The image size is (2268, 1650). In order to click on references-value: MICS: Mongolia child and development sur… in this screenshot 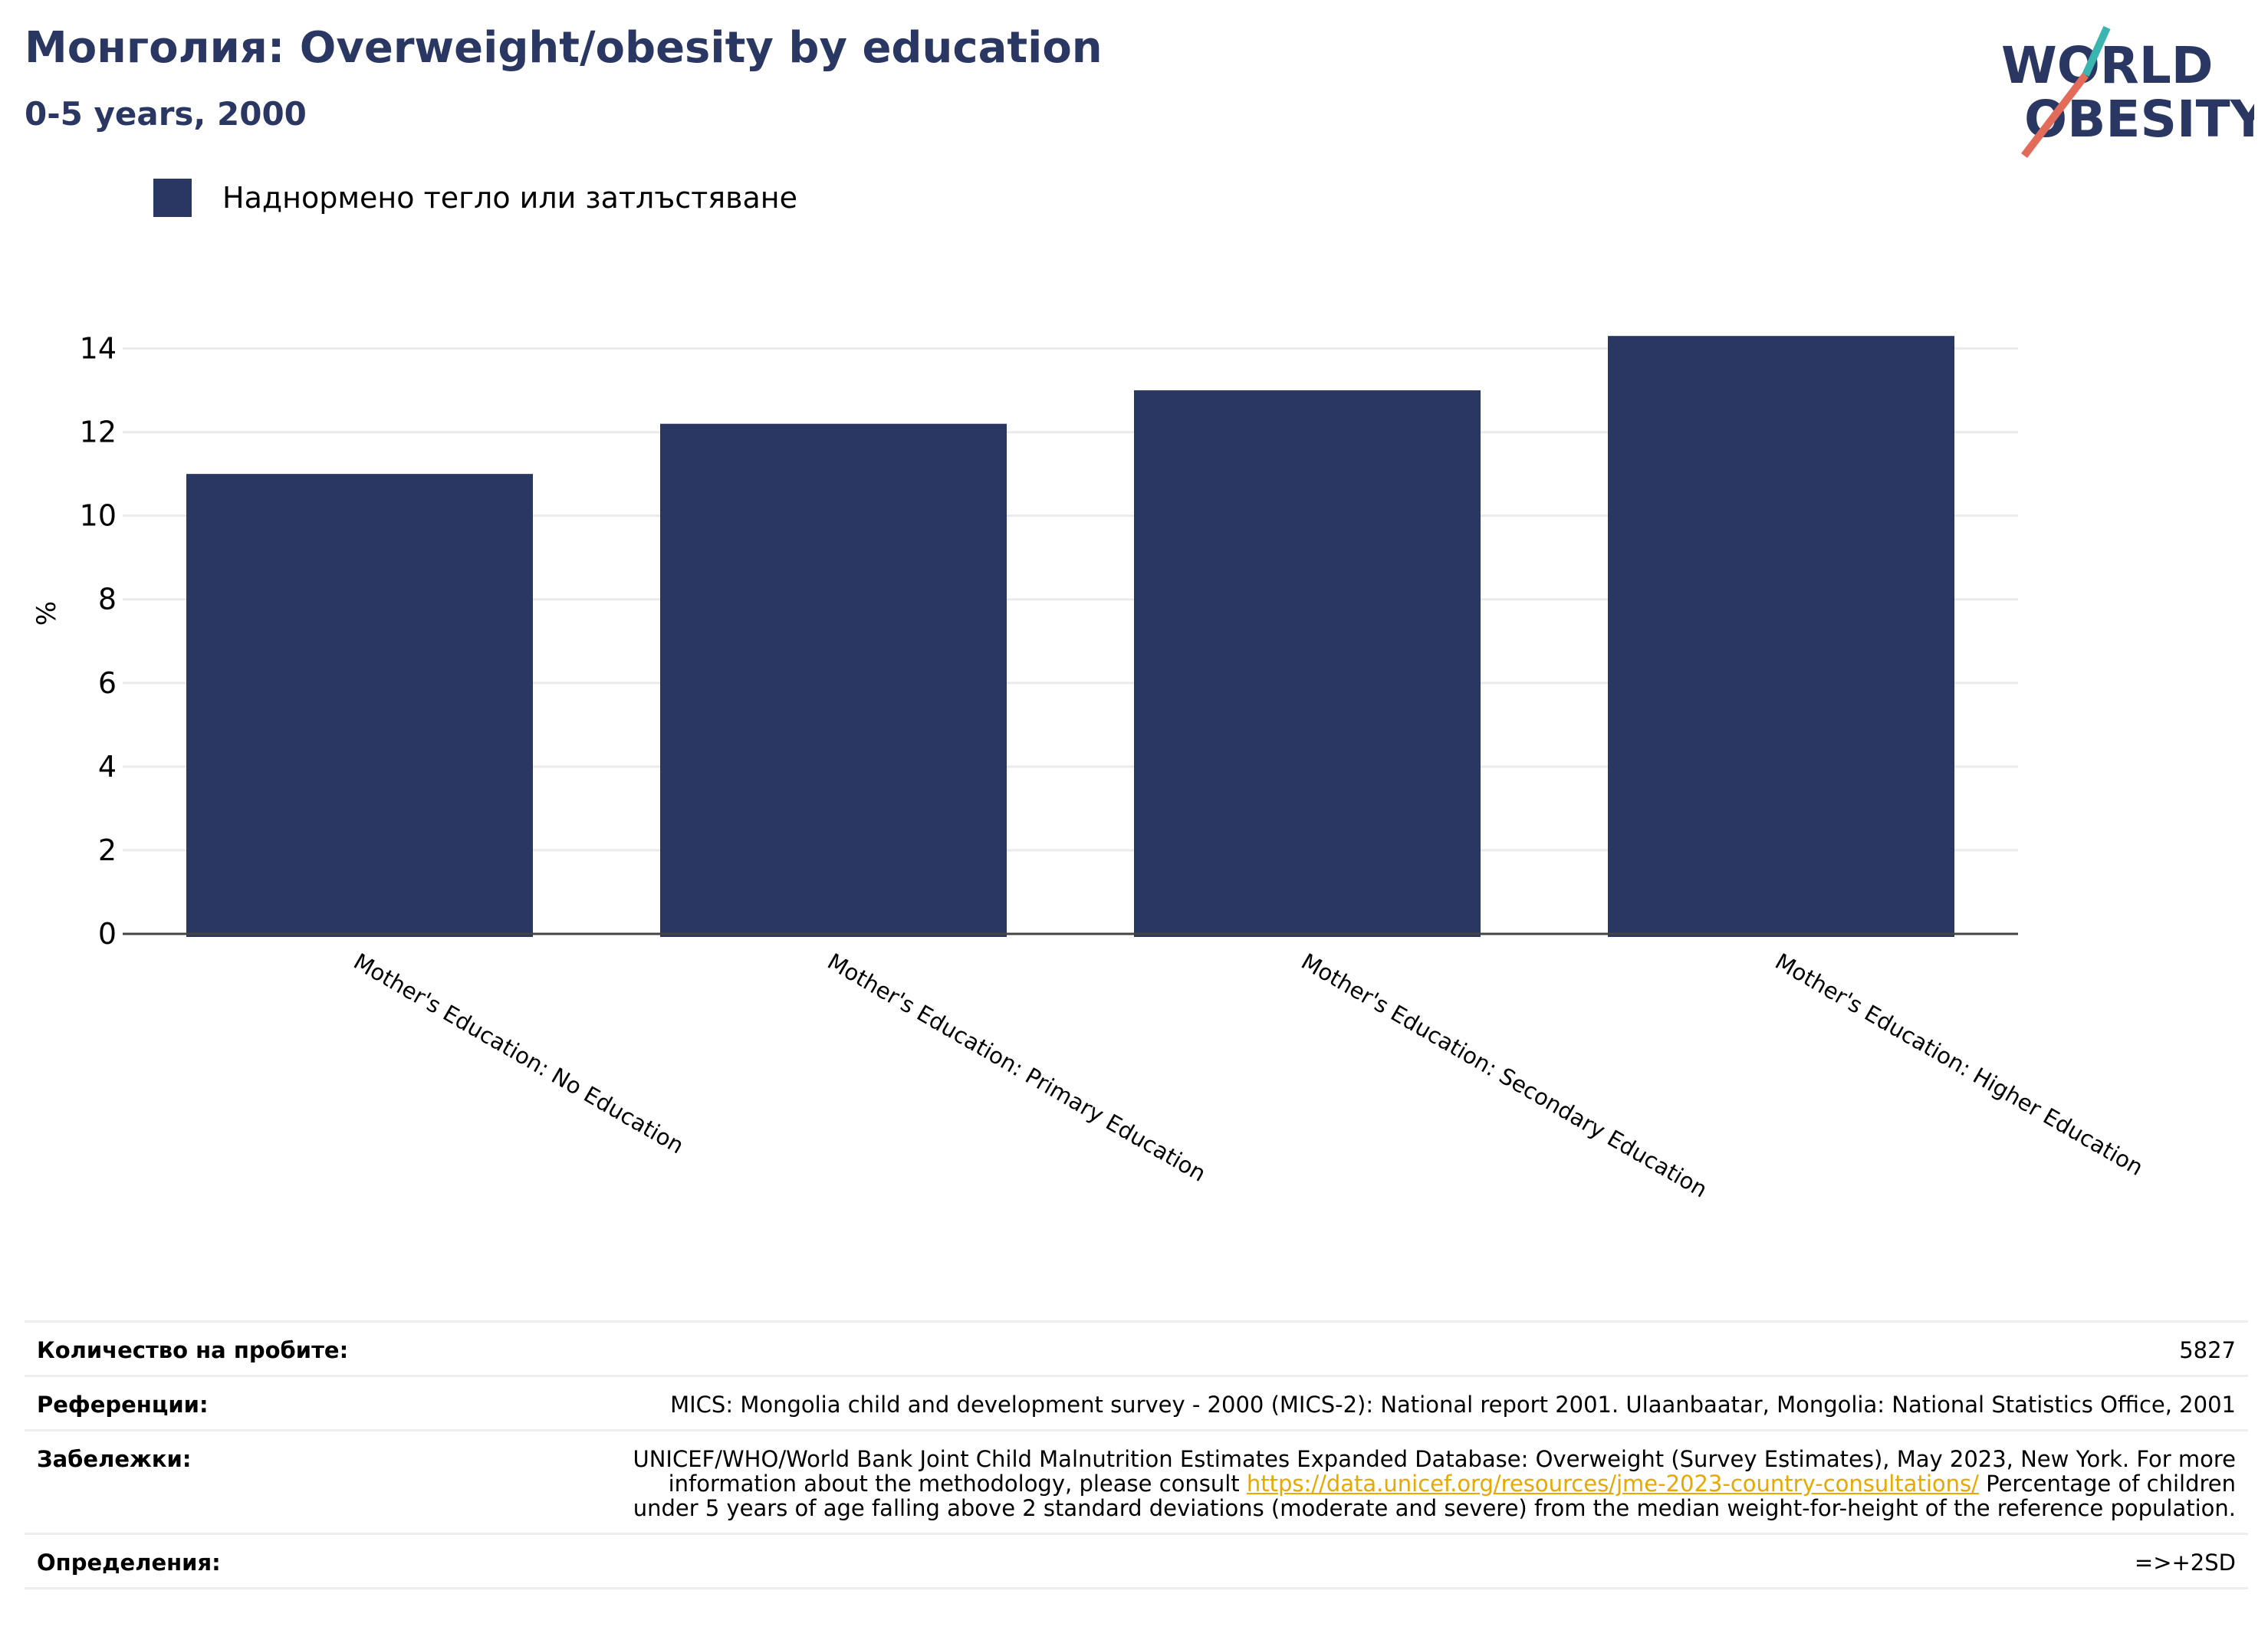, I will do `click(1453, 1405)`.